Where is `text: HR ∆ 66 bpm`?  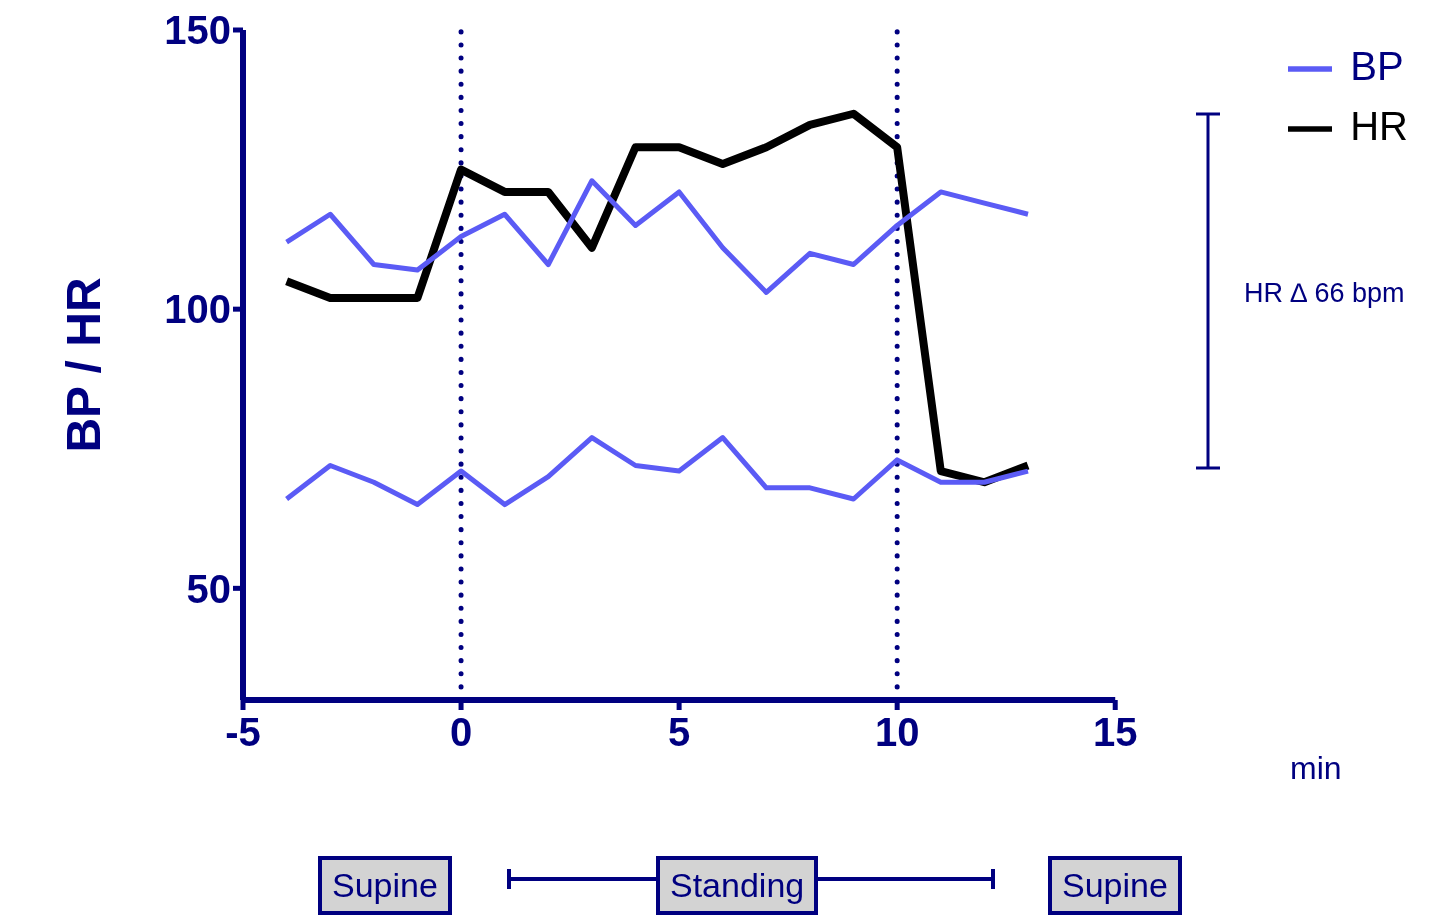 text: HR ∆ 66 bpm is located at coordinates (1324, 293).